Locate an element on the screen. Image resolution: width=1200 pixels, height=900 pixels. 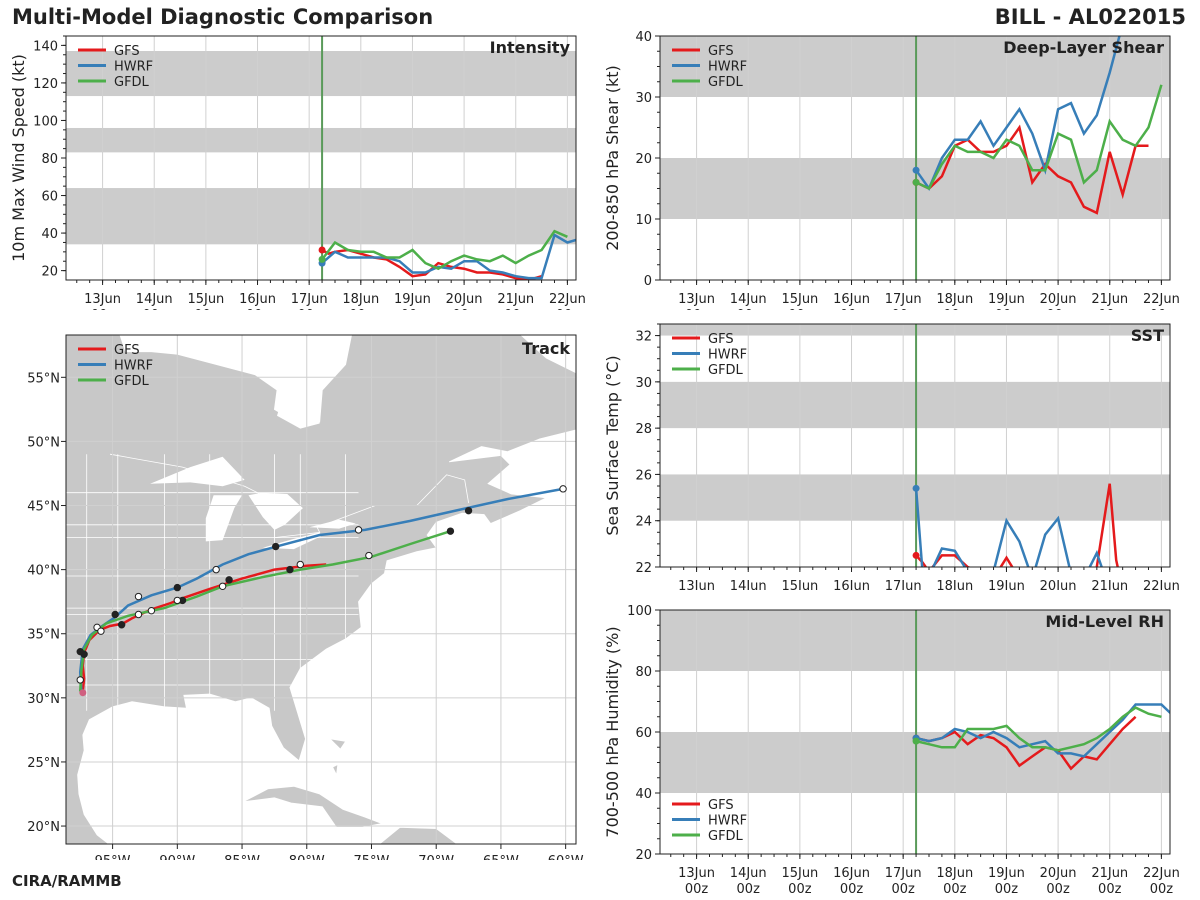
sst-xtick-label: 22Jun is located at coordinates (1161, 584).